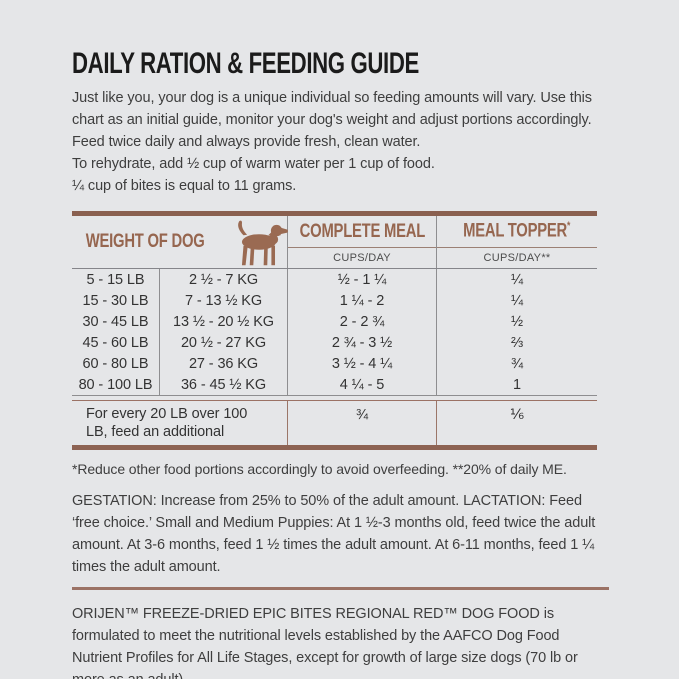  I want to click on weight-of-dog-header: WEIGHT OF DOG, so click(180, 242).